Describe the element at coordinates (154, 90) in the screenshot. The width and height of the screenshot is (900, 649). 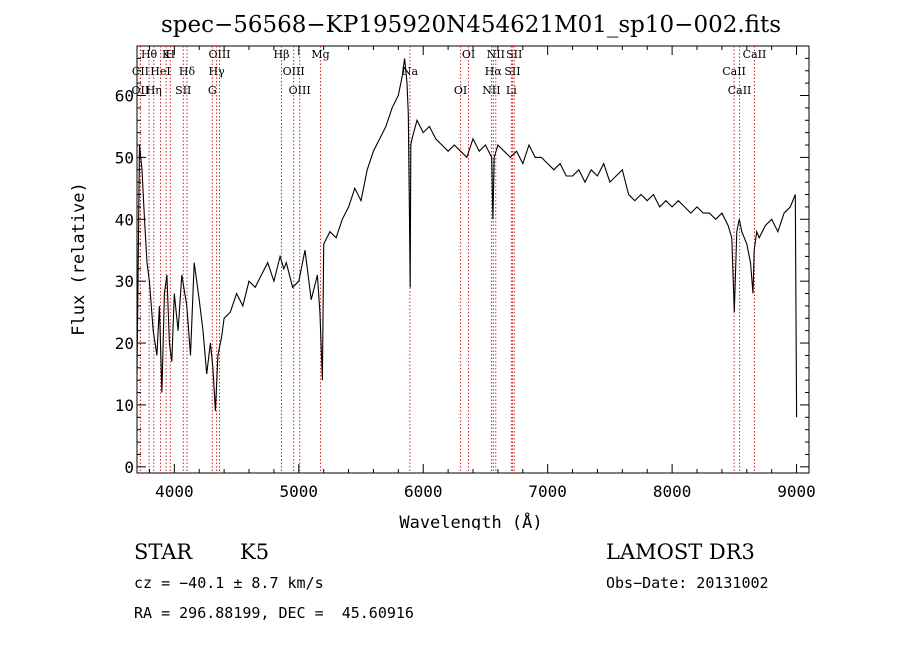
I see `spectral-line-label: Hη` at that location.